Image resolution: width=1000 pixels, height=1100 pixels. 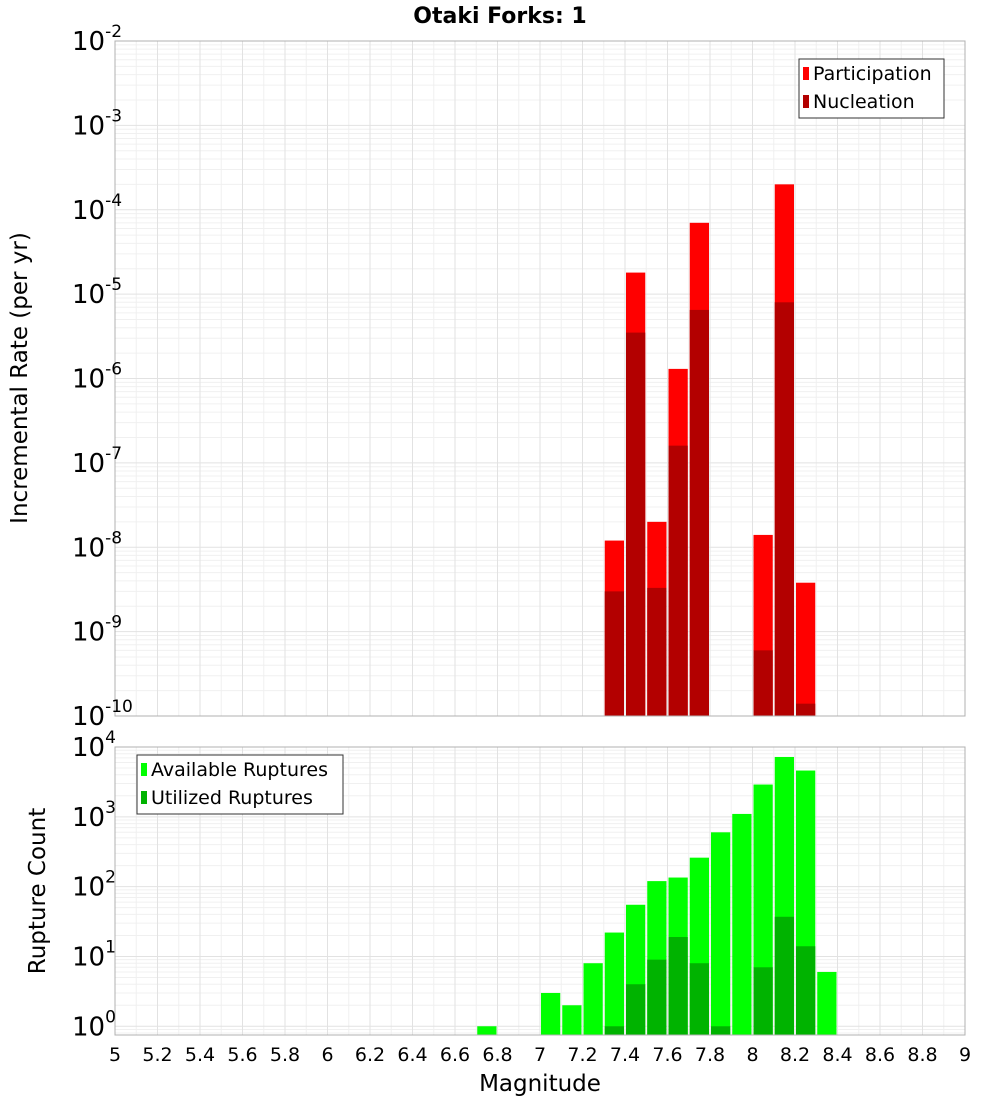 I want to click on panel-rate-y-tick-label: 10⁻⁸, so click(x=97, y=545).